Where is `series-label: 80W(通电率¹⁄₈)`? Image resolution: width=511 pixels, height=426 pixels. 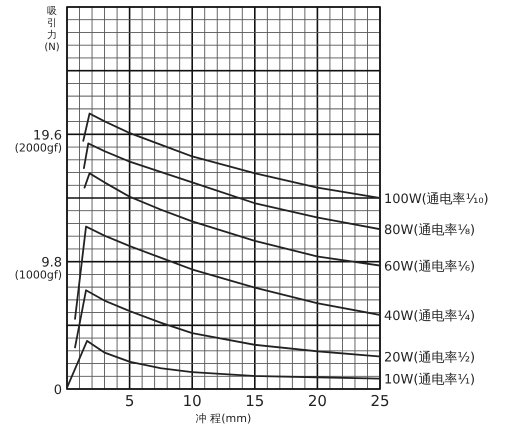
series-label: 80W(通电率¹⁄₈) is located at coordinates (430, 230).